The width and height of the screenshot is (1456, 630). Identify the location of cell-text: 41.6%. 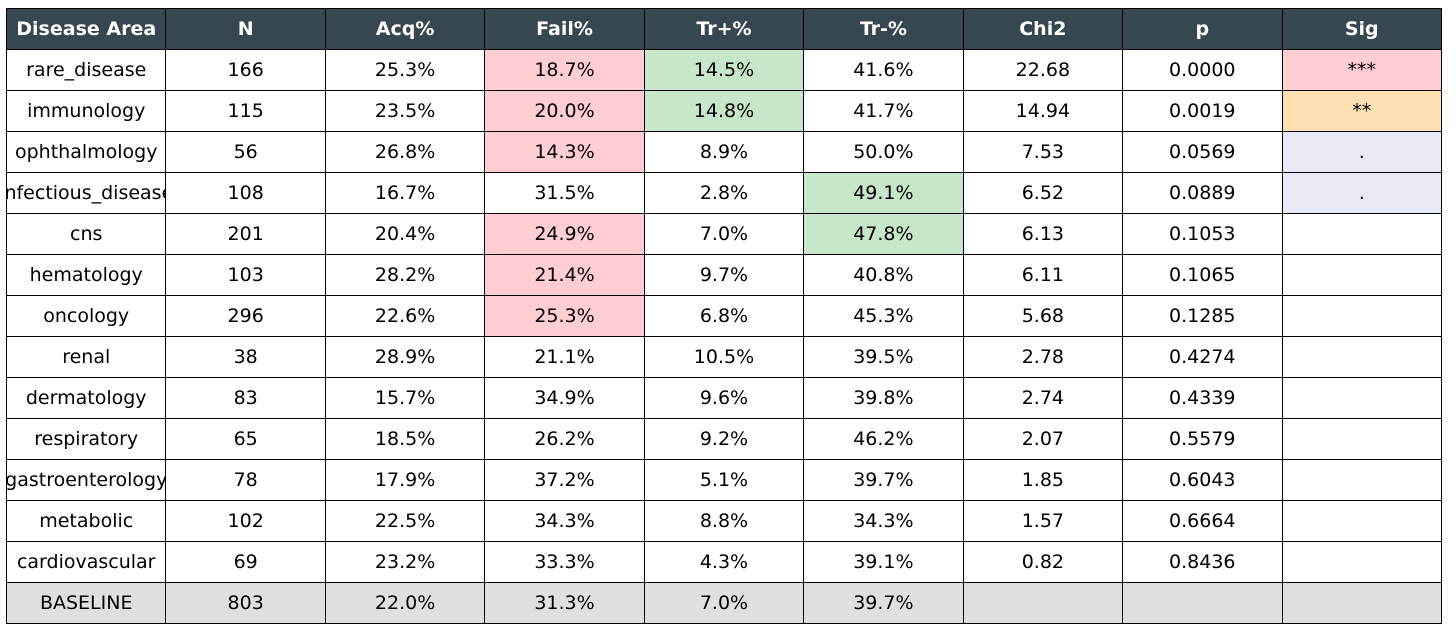
(883, 70).